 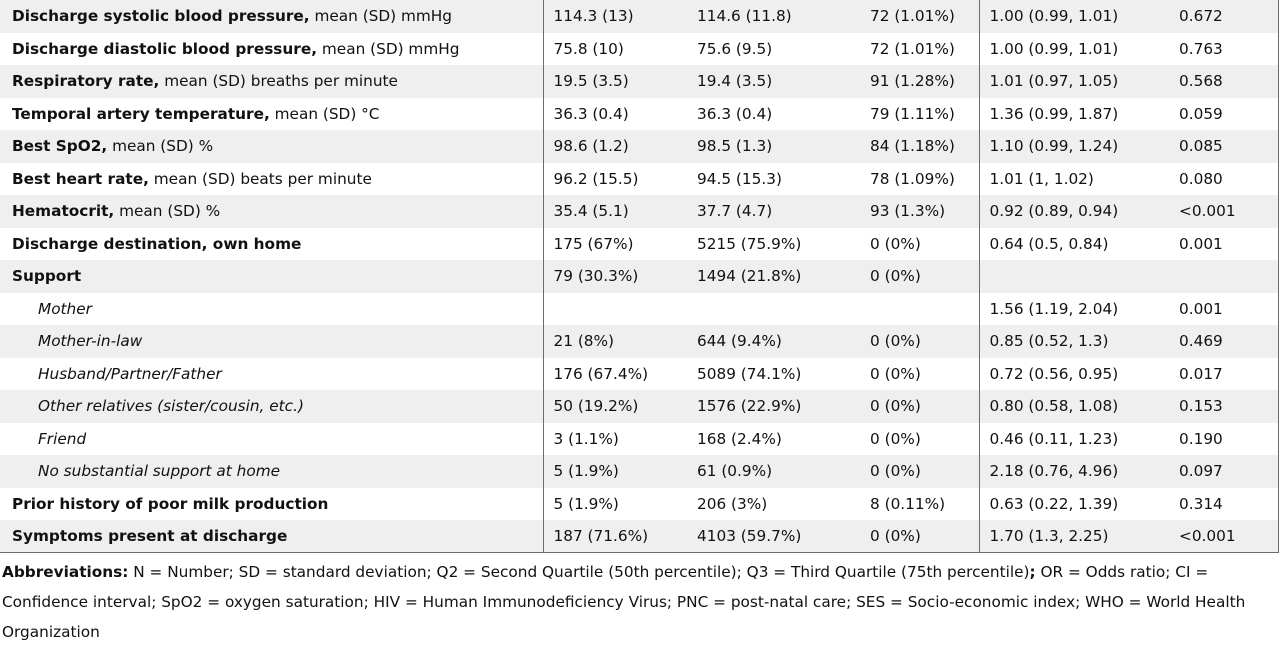 What do you see at coordinates (324, 113) in the screenshot?
I see `row-label-detail: mean (SD) °C` at bounding box center [324, 113].